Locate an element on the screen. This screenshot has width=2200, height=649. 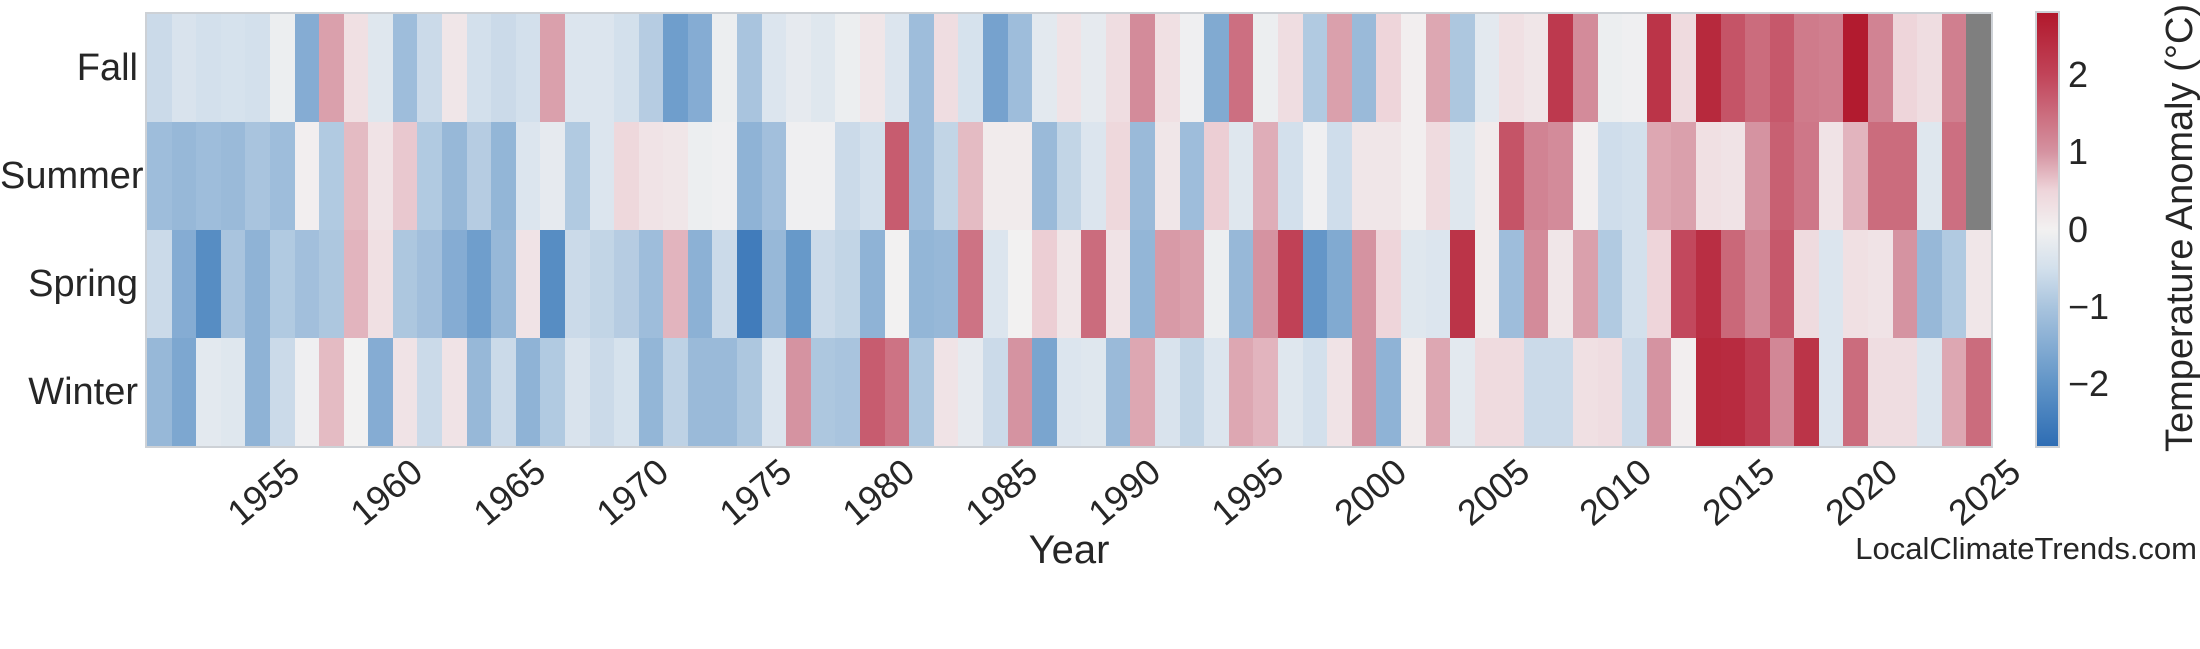
colorbar-tick-label-2: 2 is located at coordinates (2078, 74).